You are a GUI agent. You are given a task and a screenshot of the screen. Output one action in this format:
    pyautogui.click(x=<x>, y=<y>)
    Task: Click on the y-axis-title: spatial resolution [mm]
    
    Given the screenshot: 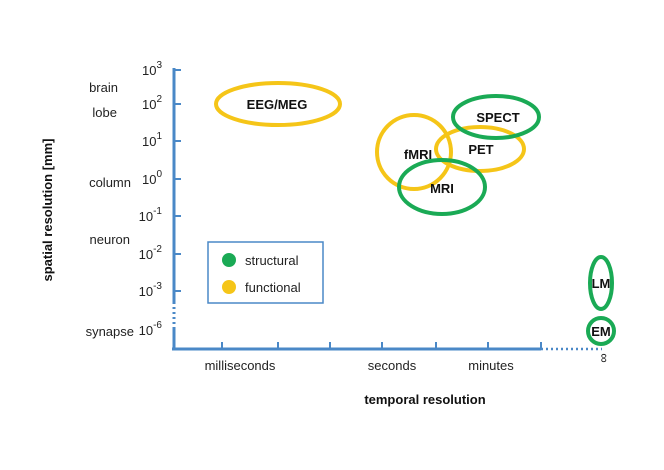 What is the action you would take?
    pyautogui.click(x=47, y=209)
    